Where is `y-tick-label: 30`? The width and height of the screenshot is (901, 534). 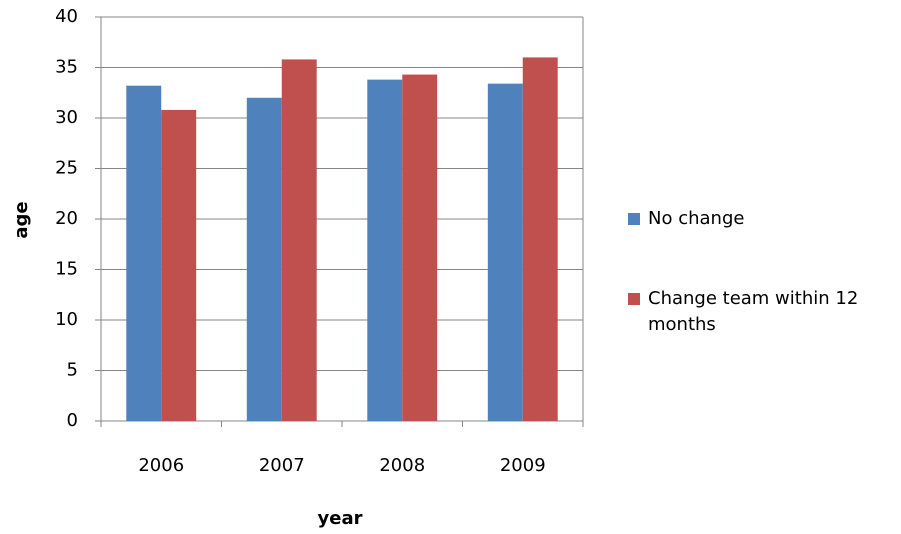
y-tick-label: 30 is located at coordinates (66, 117).